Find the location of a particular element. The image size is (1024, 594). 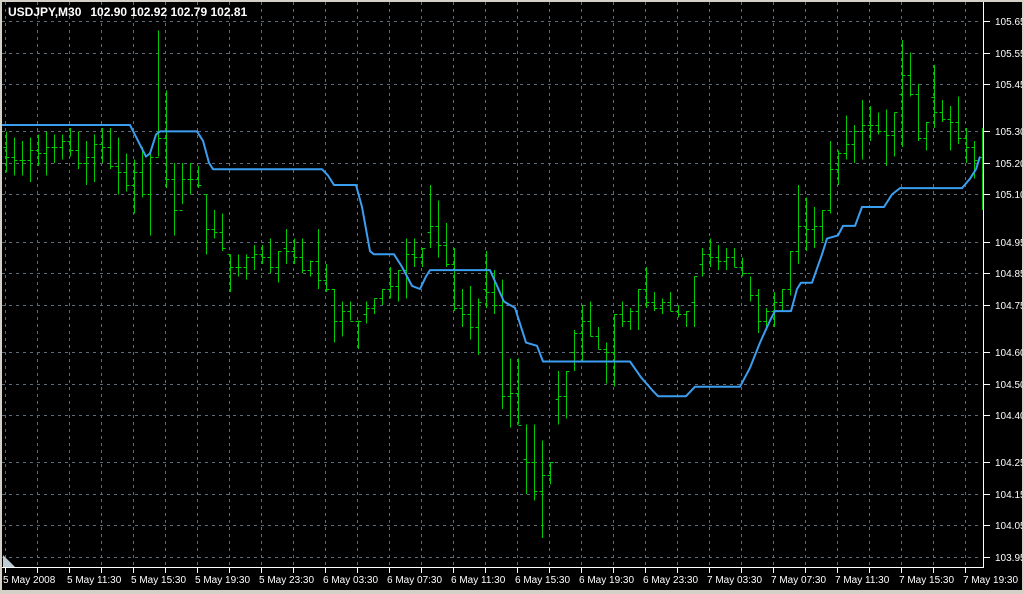

price-tick-label: 105.30 is located at coordinates (1008, 132).